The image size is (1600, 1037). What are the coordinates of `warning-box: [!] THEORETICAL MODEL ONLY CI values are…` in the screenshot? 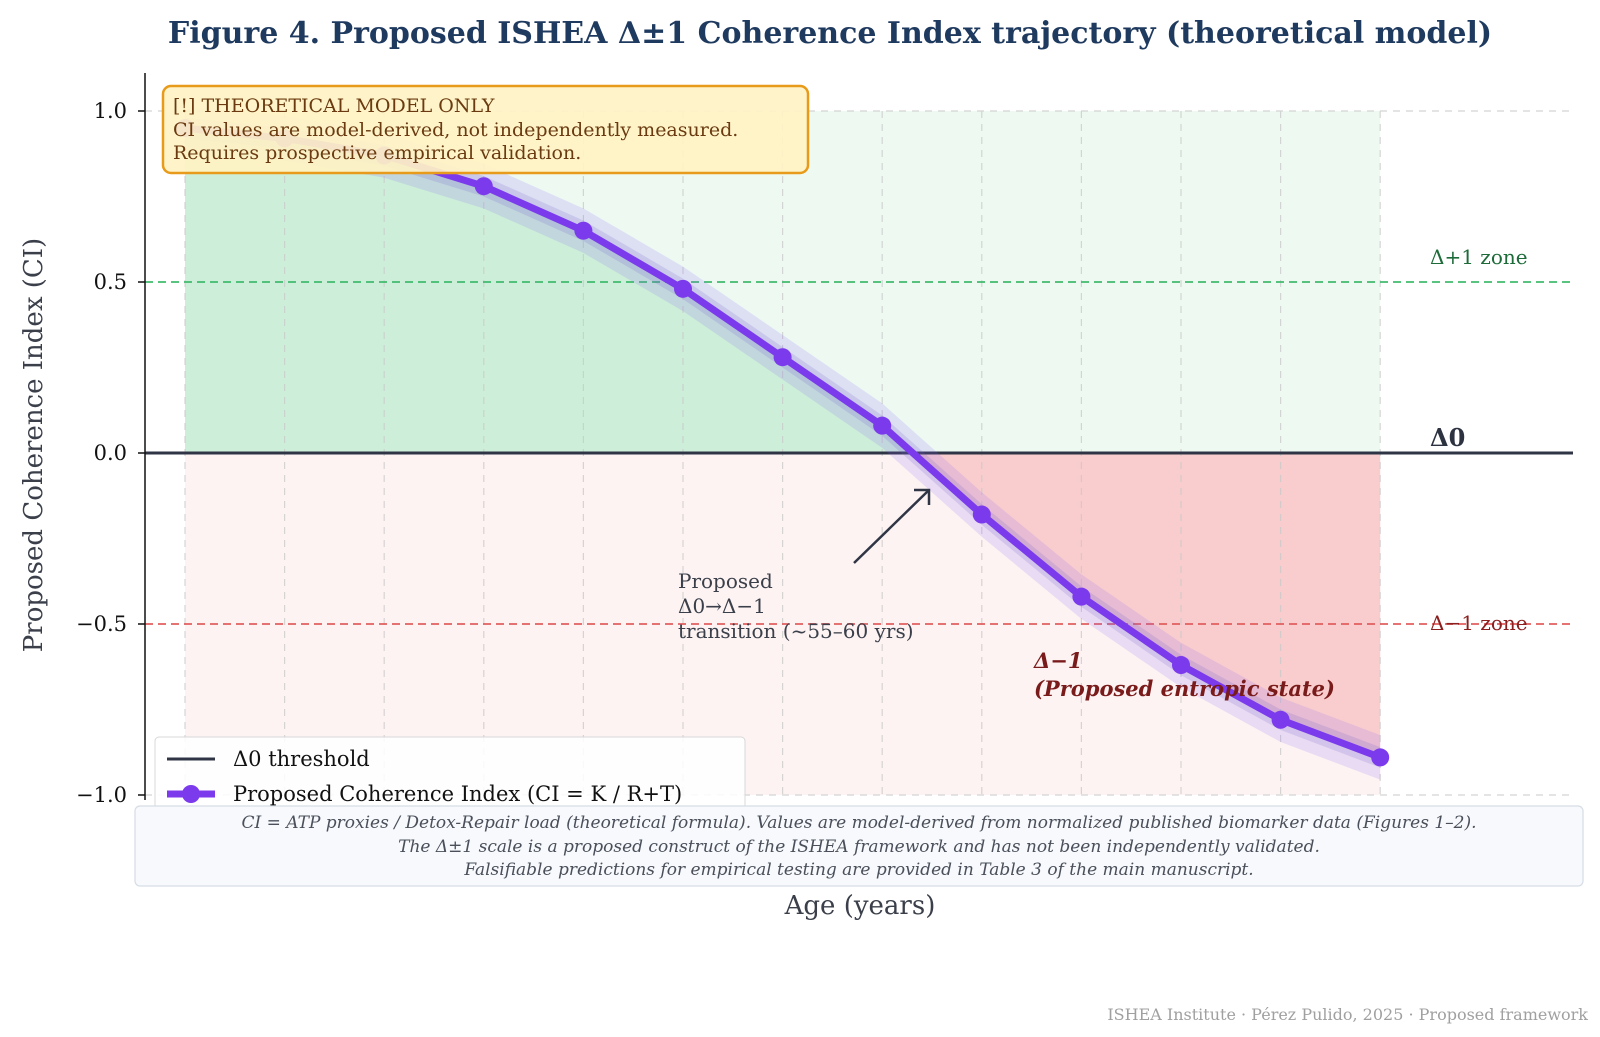 It's located at (485, 129).